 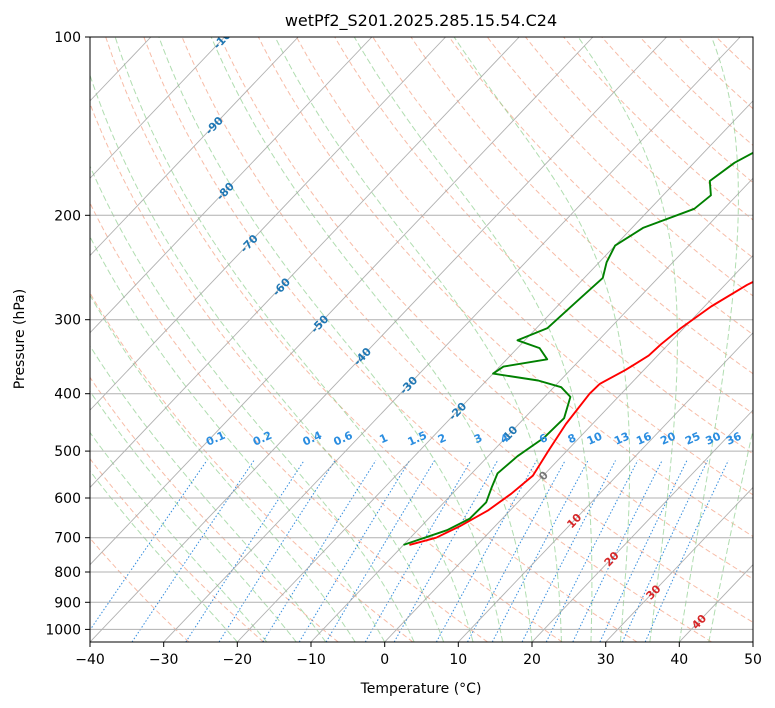 What do you see at coordinates (20, 339) in the screenshot?
I see `y-axis-title: Pressure (hPa)` at bounding box center [20, 339].